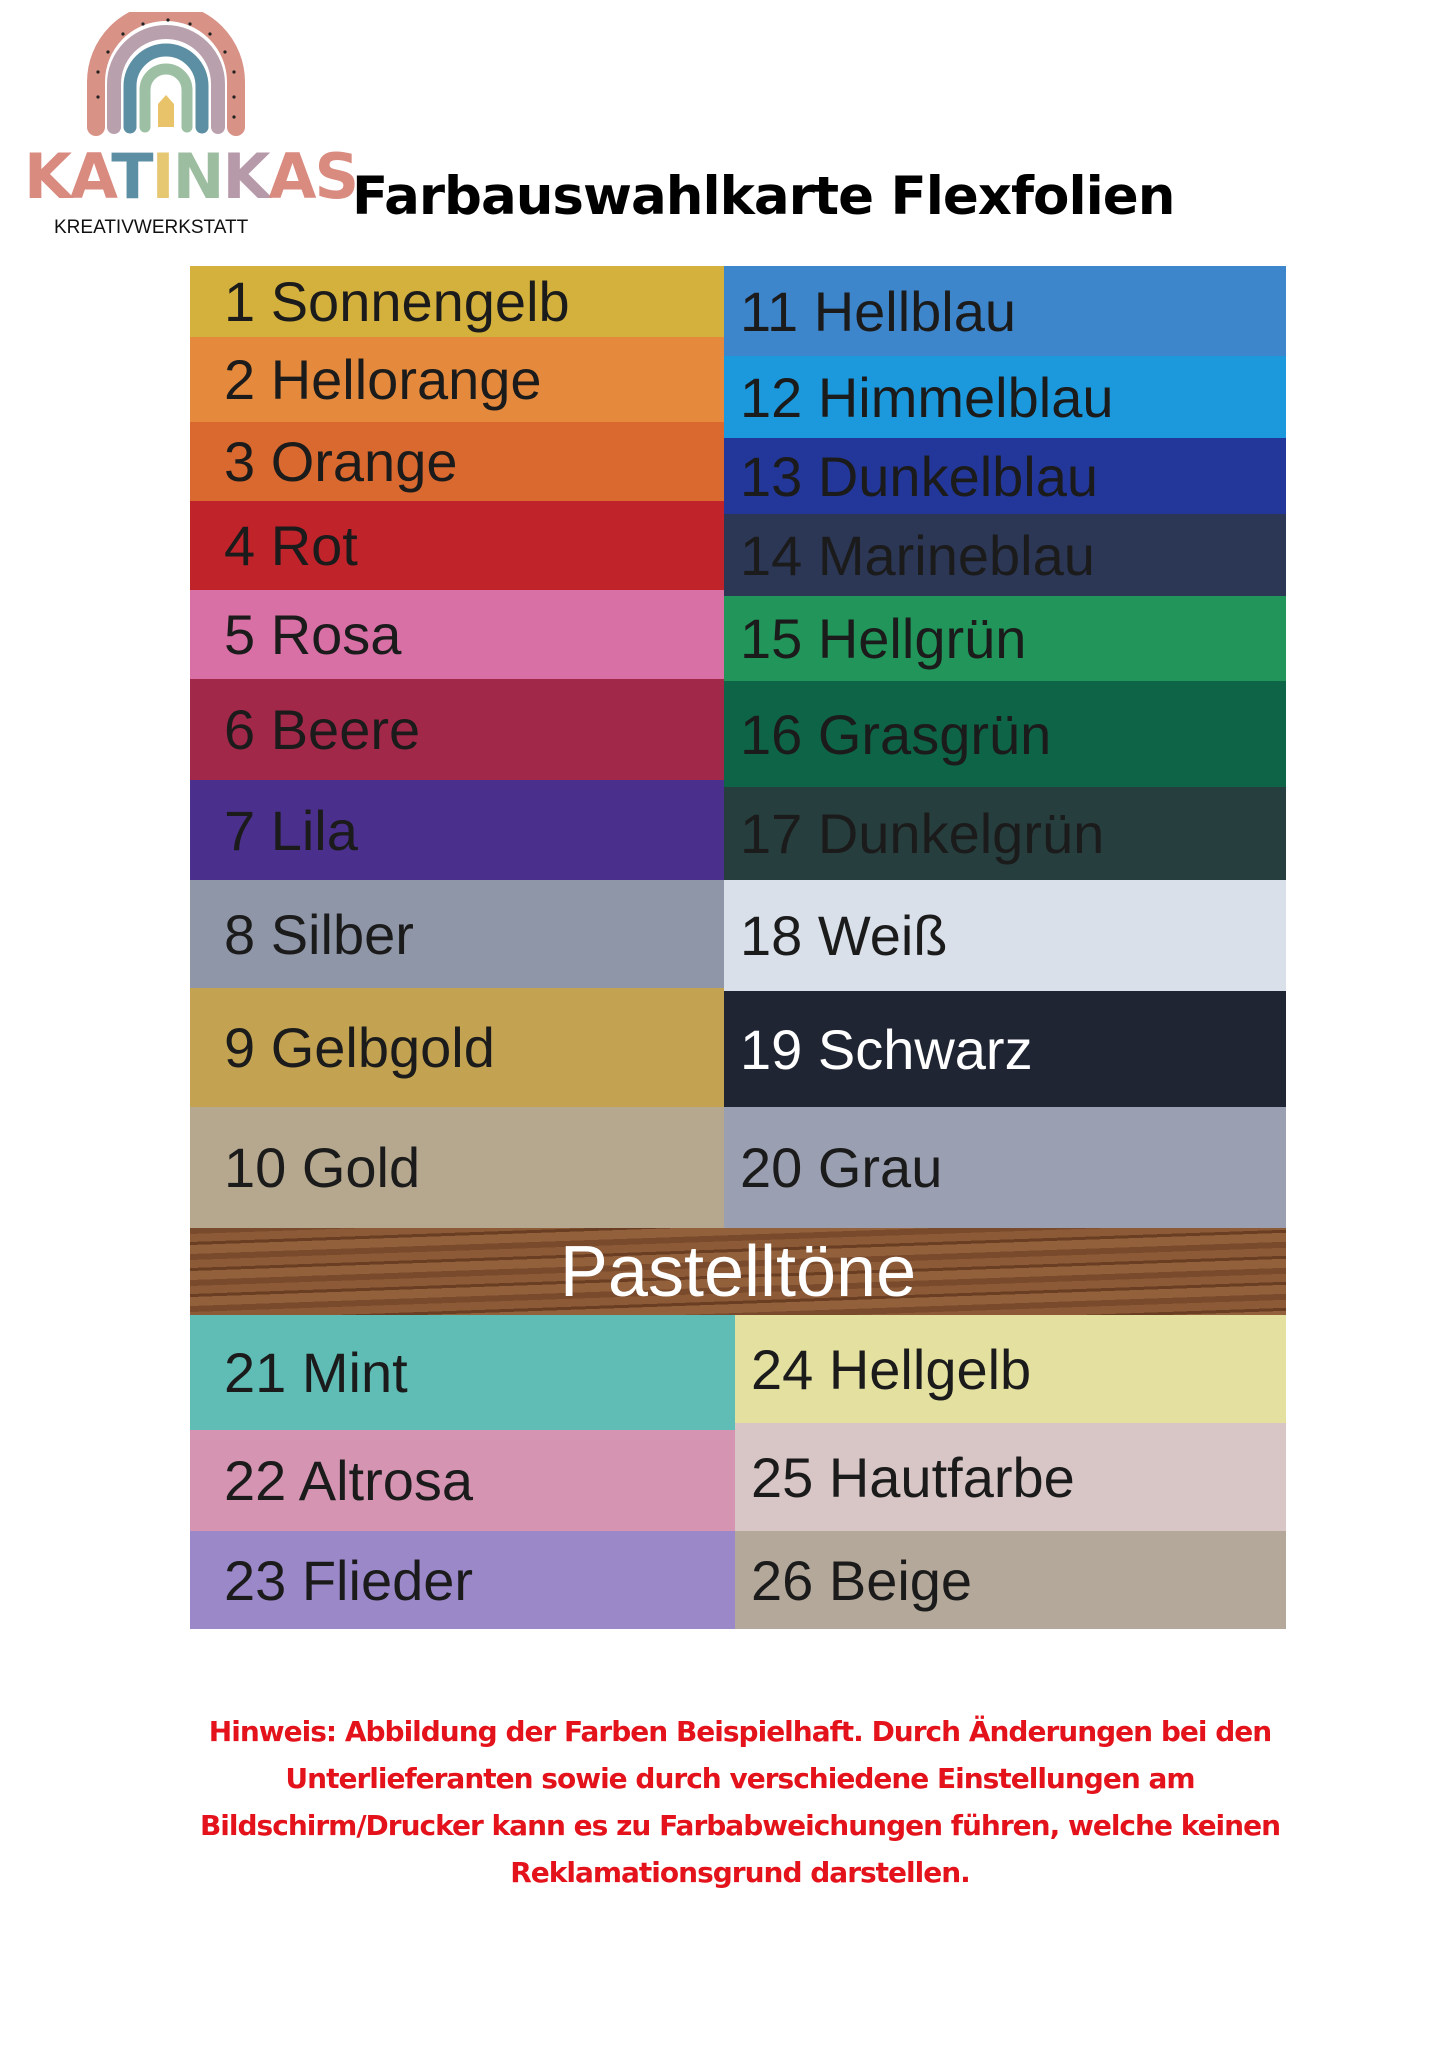  I want to click on color-label: 7 Lila, so click(291, 830).